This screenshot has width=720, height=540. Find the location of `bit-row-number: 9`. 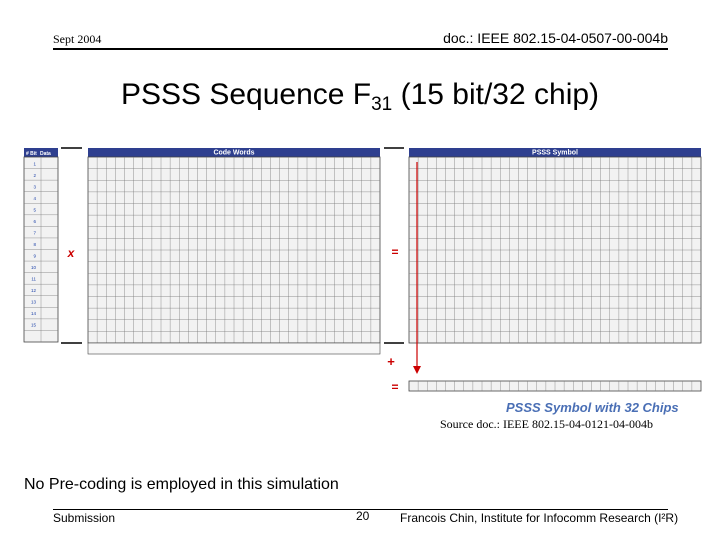

bit-row-number: 9 is located at coordinates (34, 256).